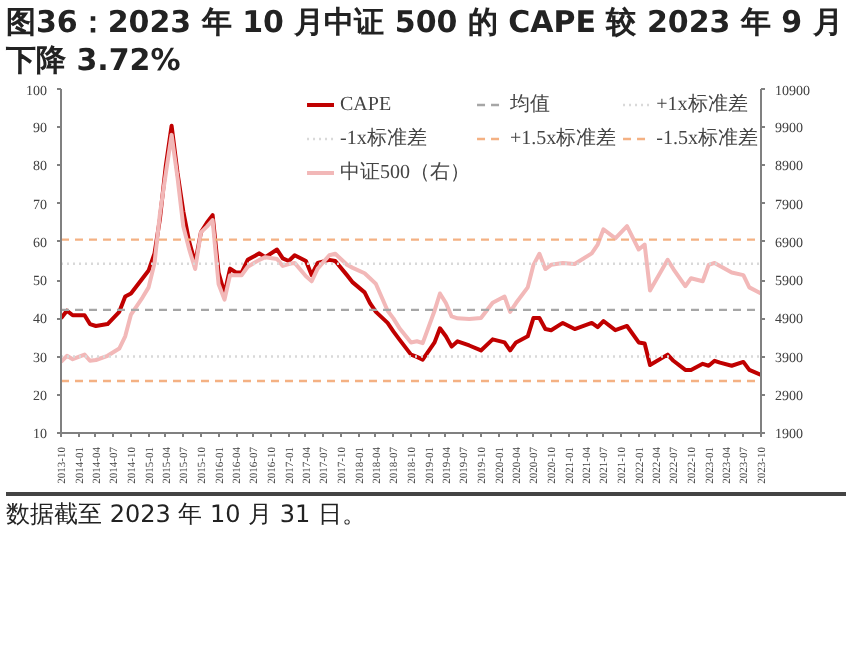 The height and width of the screenshot is (648, 852). I want to click on legend-label: +1x标准差, so click(702, 104).